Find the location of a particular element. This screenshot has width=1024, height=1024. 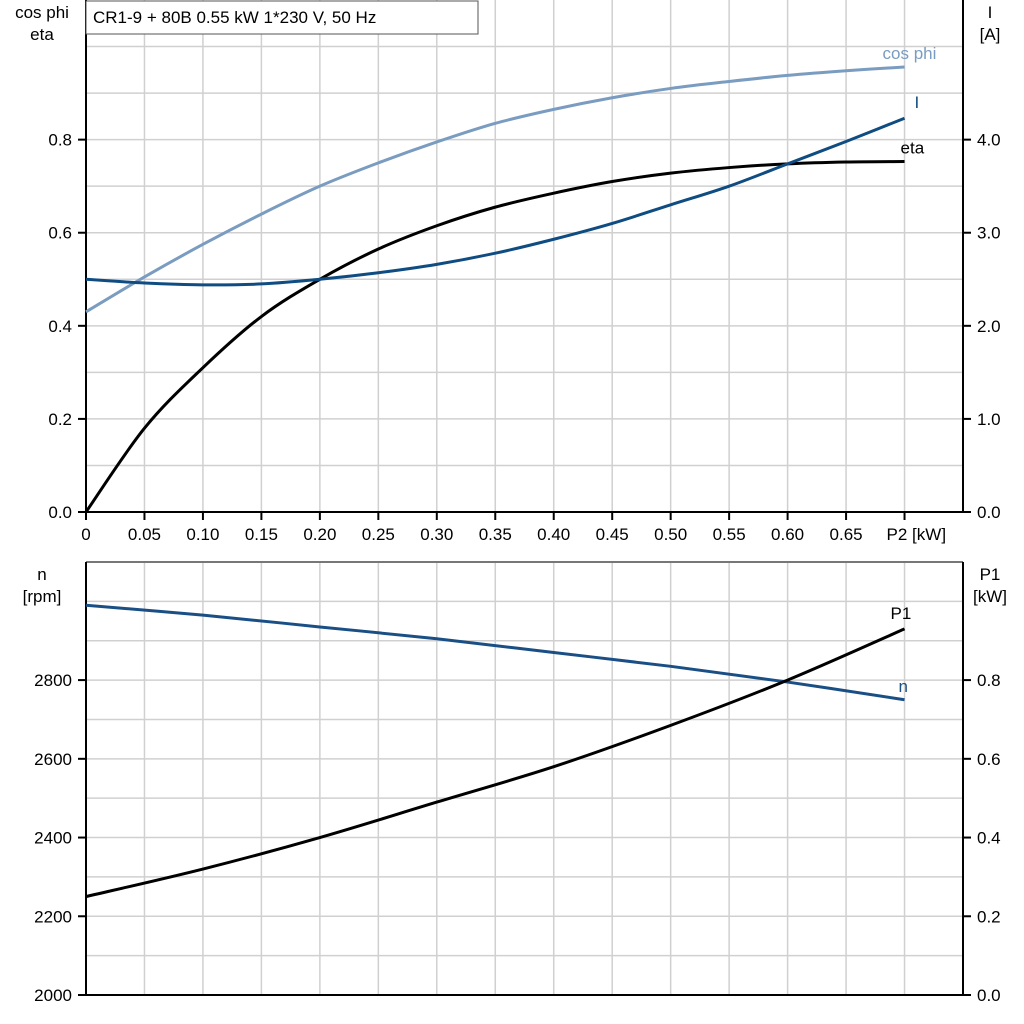

series-label: cos phi is located at coordinates (910, 53).